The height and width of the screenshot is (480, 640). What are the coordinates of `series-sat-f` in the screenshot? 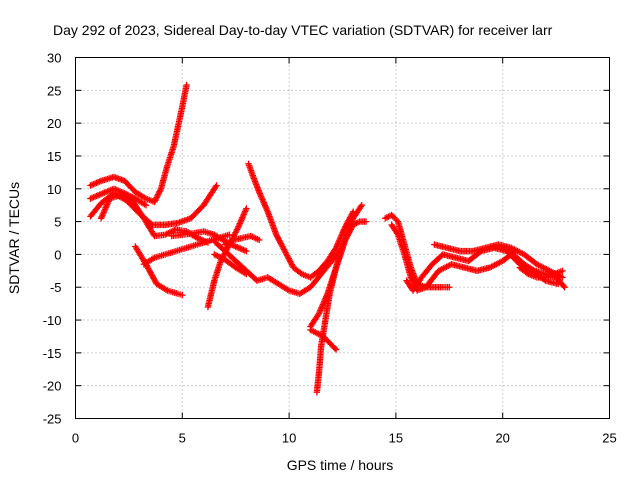 It's located at (186, 249).